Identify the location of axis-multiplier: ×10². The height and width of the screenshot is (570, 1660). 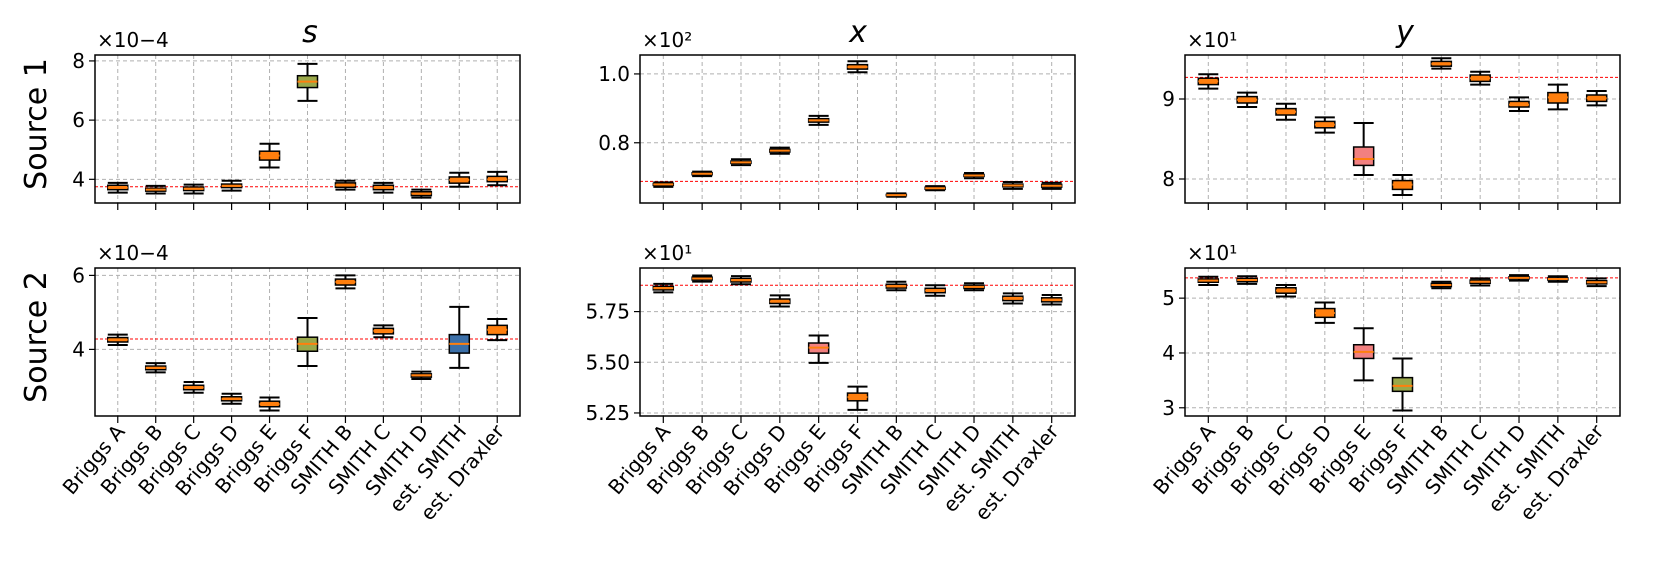
(667, 40).